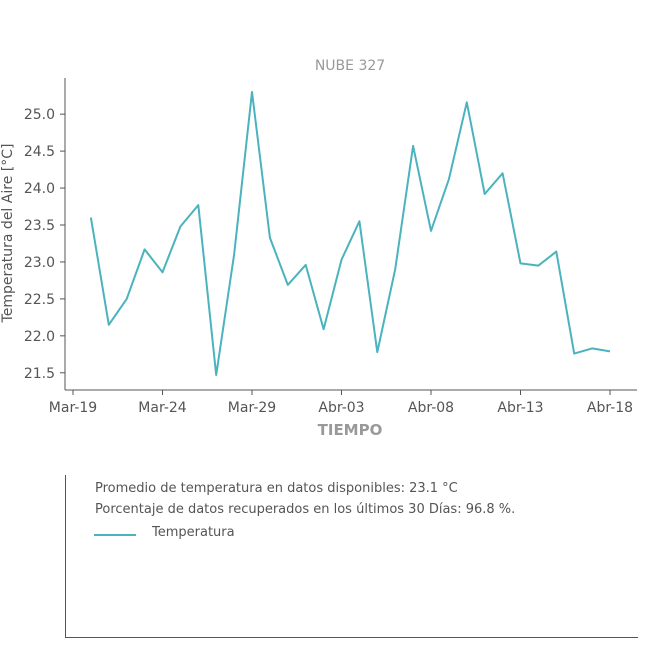 Image resolution: width=650 pixels, height=650 pixels. What do you see at coordinates (39, 226) in the screenshot?
I see `y-tick-label: 23.5` at bounding box center [39, 226].